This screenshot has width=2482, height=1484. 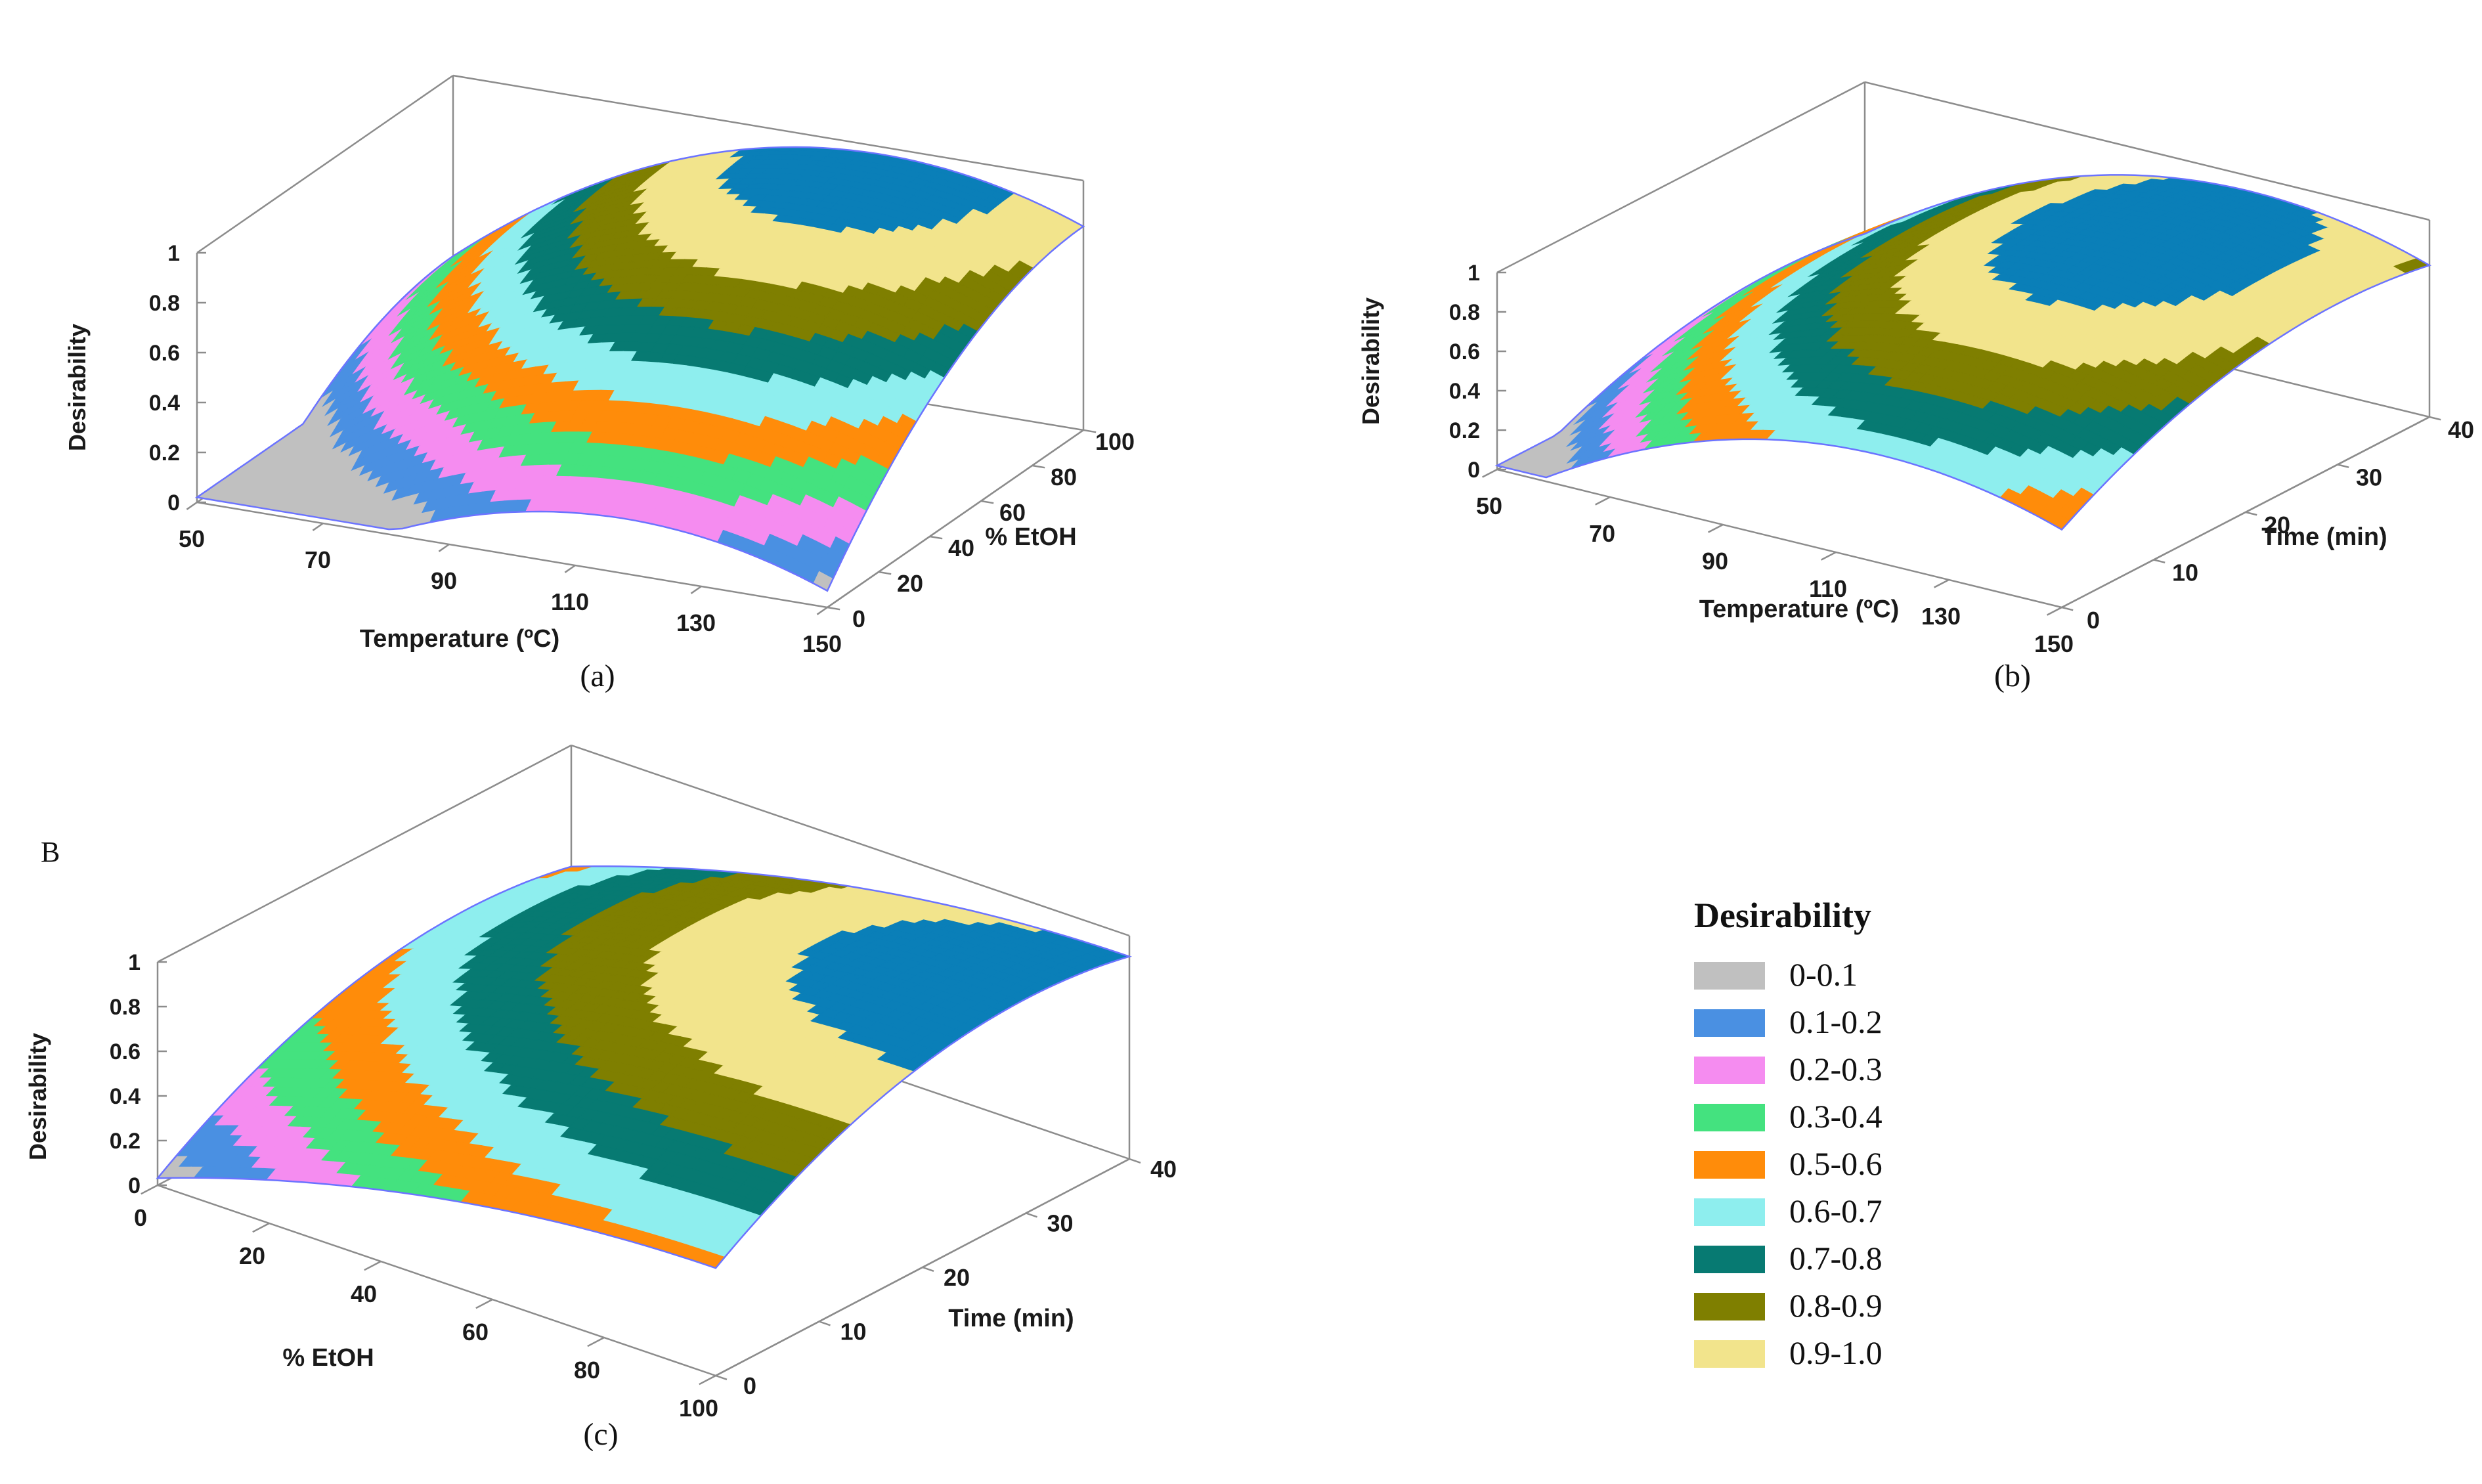 I want to click on y-tick-label: 30, so click(x=2369, y=477).